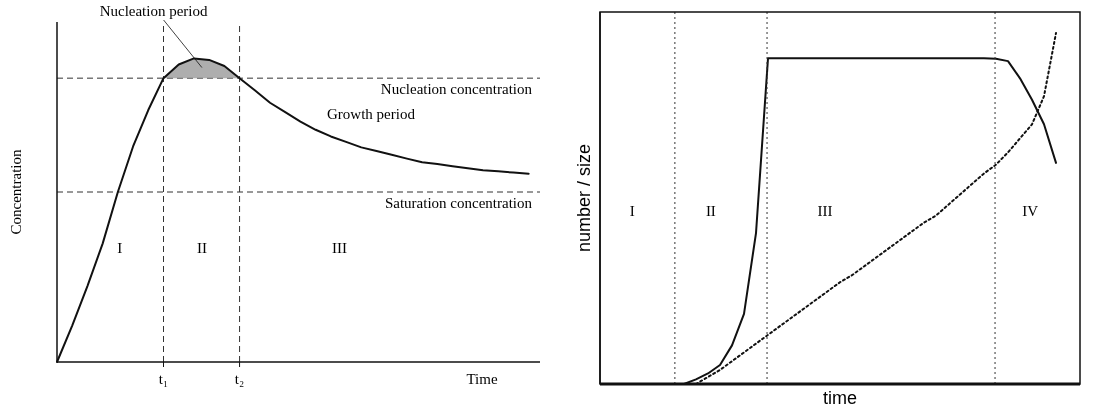 This screenshot has height=408, width=1094. What do you see at coordinates (482, 379) in the screenshot?
I see `x-axis-title: Time` at bounding box center [482, 379].